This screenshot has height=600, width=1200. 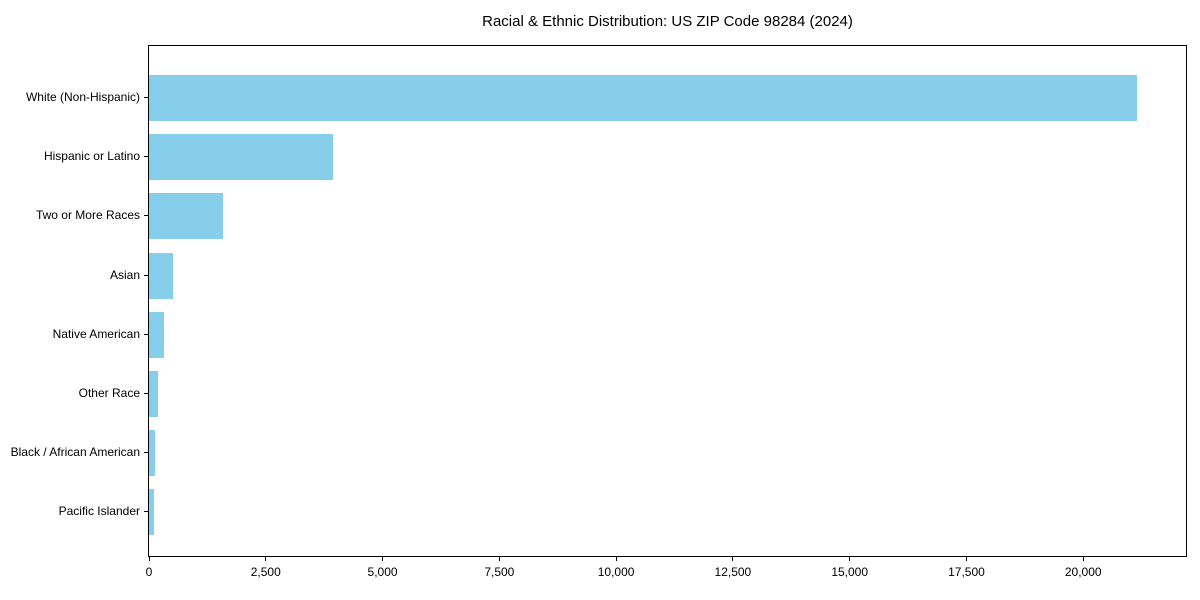 What do you see at coordinates (966, 572) in the screenshot?
I see `x-tick-label: 17,500` at bounding box center [966, 572].